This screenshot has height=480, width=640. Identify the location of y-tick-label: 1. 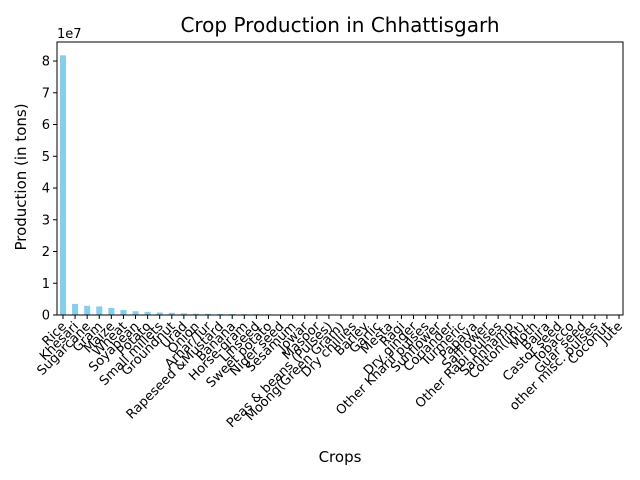
(46, 284).